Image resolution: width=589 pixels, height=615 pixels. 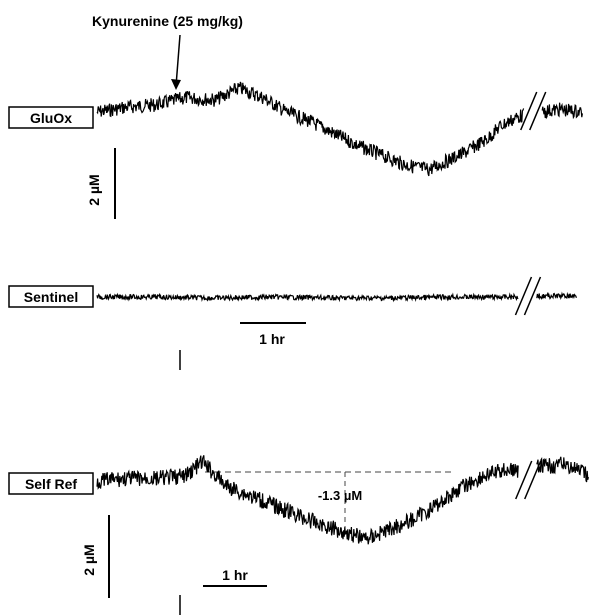 I want to click on selfref-amplitude-scale-label: 2 µM, so click(x=89, y=559).